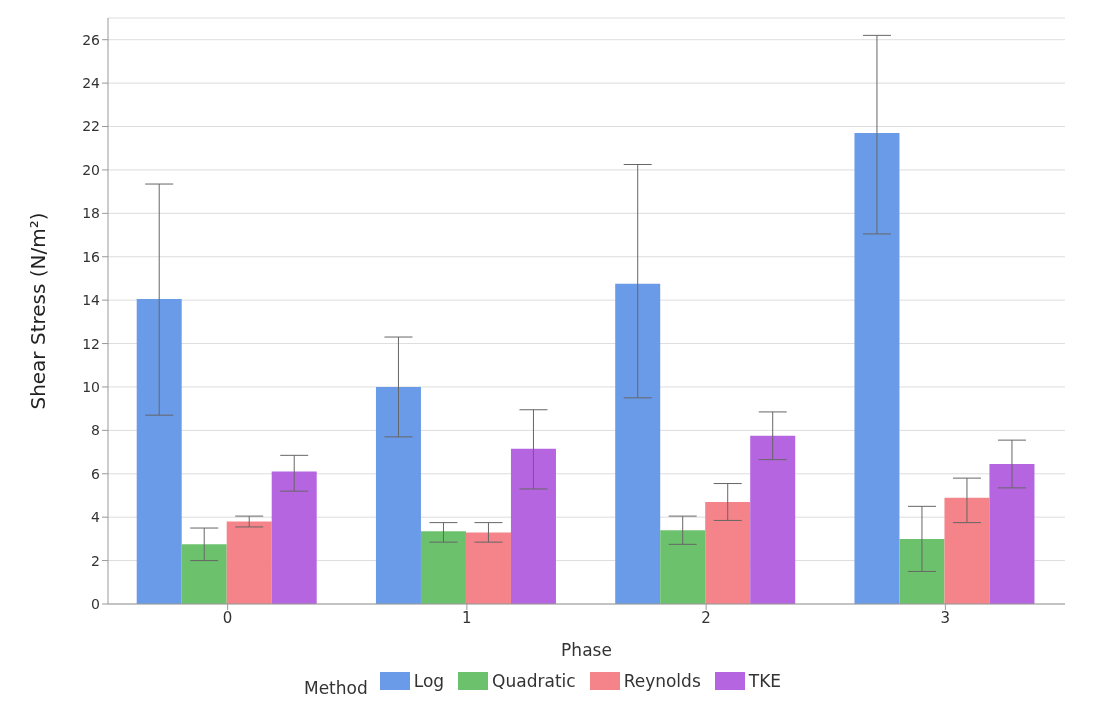 This screenshot has width=1093, height=717. I want to click on y-tick-label: 14, so click(91, 300).